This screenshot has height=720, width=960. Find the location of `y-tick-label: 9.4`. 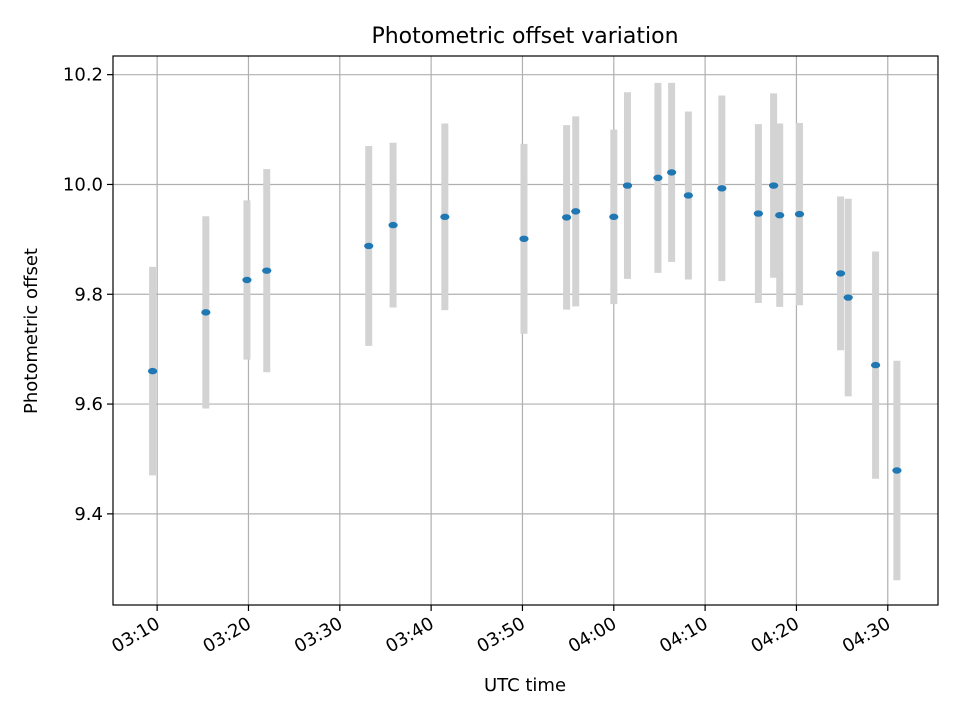

y-tick-label: 9.4 is located at coordinates (88, 514).